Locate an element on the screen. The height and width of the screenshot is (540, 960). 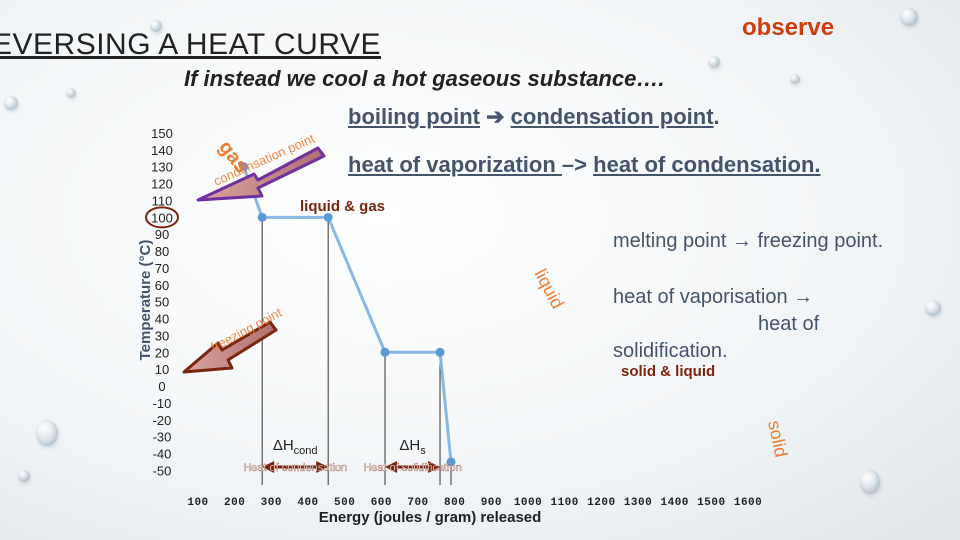
x-tick-label: 300 is located at coordinates (271, 503).